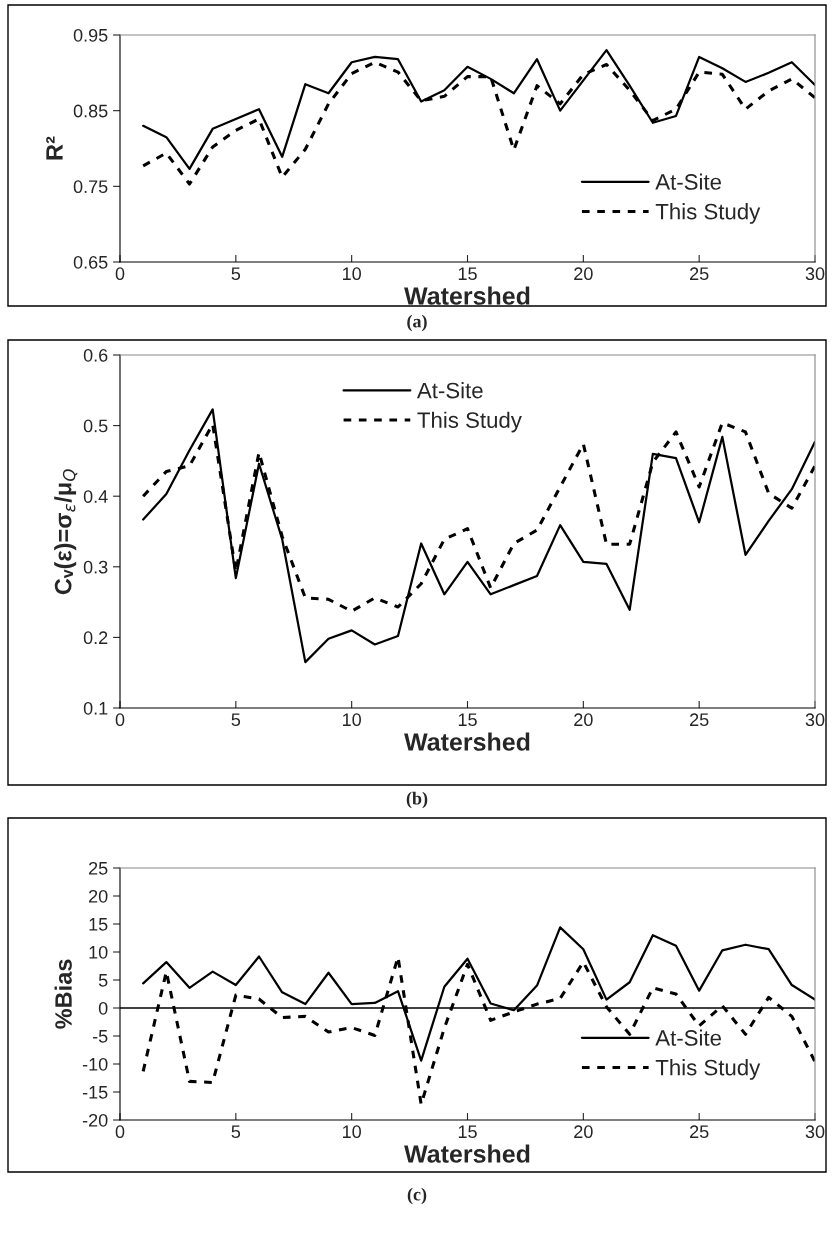 This screenshot has width=834, height=1239. Describe the element at coordinates (90, 35) in the screenshot. I see `y-tick-label: 0.95` at that location.